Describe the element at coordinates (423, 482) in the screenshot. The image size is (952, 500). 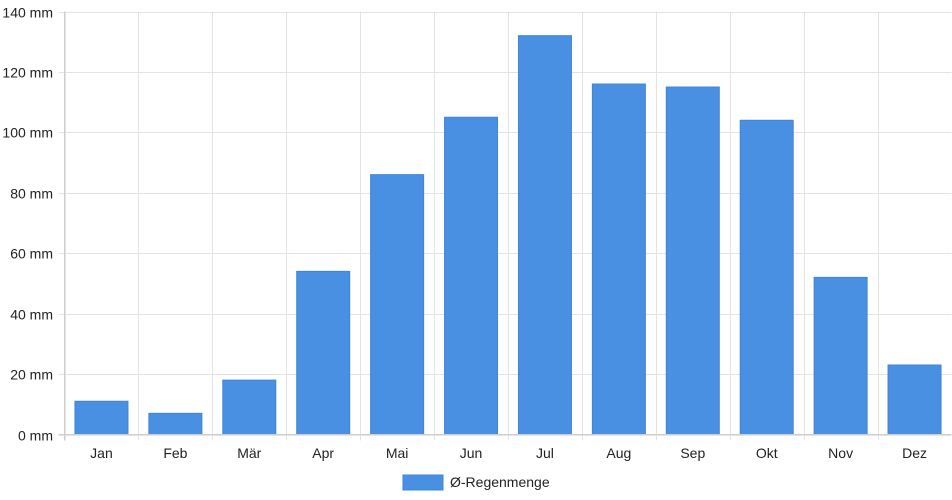
I see `legend-swatch` at that location.